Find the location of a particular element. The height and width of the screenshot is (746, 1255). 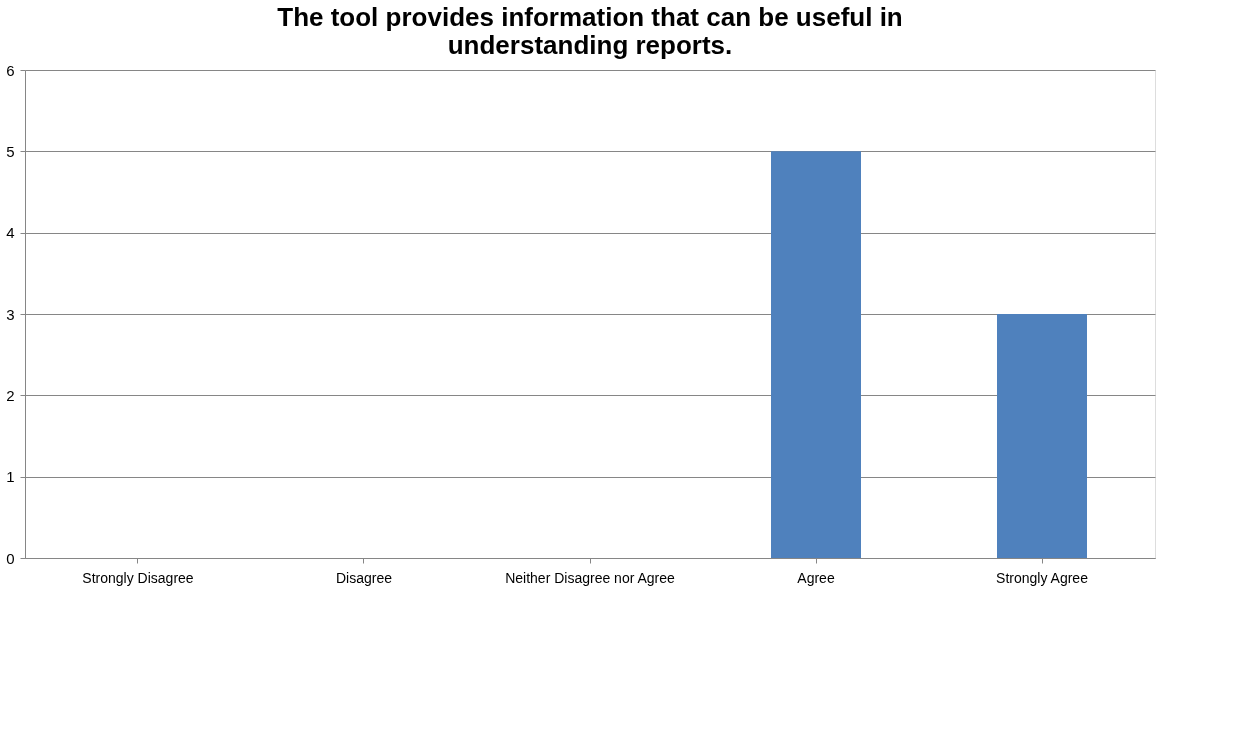

x-tick-label: Strongly Agree is located at coordinates (1042, 577).